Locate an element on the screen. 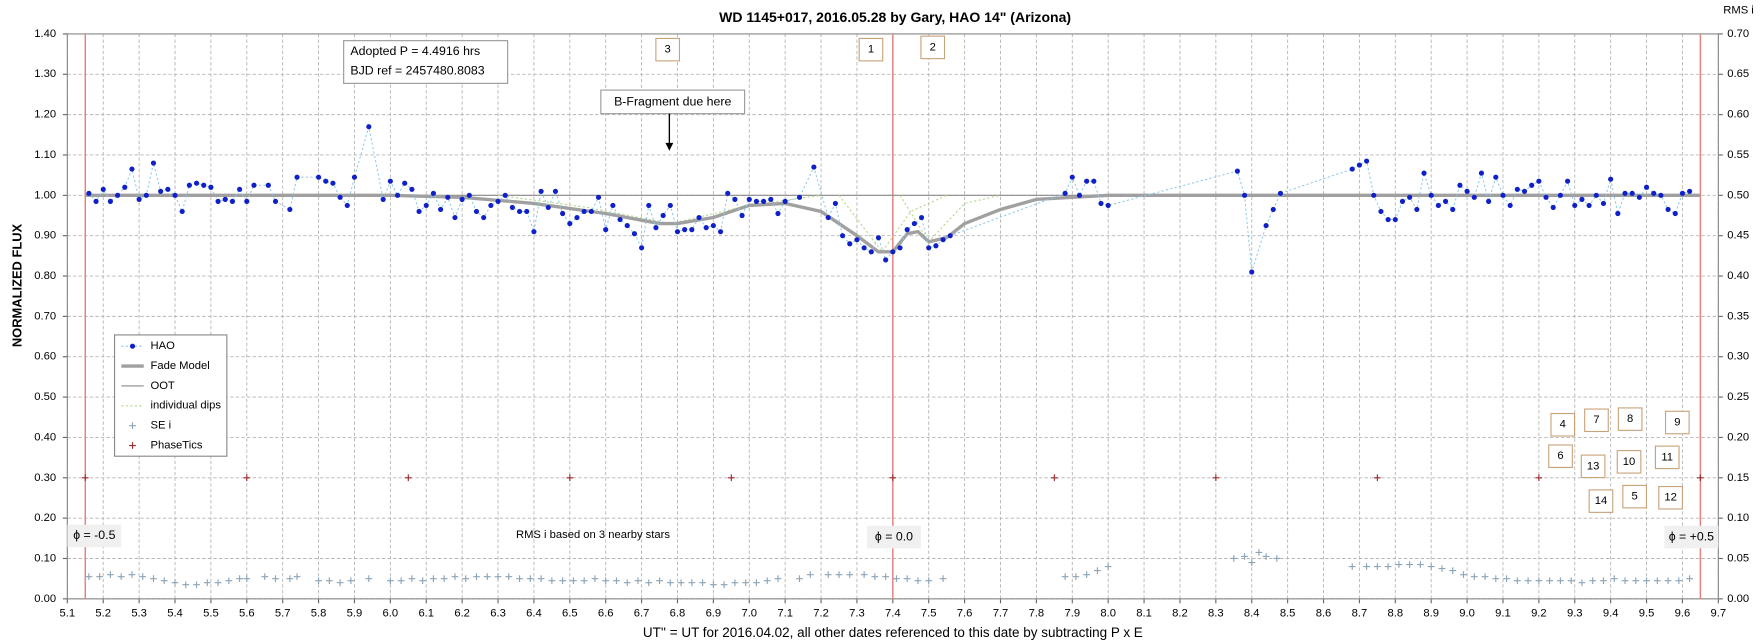  x-tick-label: 6.5 is located at coordinates (570, 613).